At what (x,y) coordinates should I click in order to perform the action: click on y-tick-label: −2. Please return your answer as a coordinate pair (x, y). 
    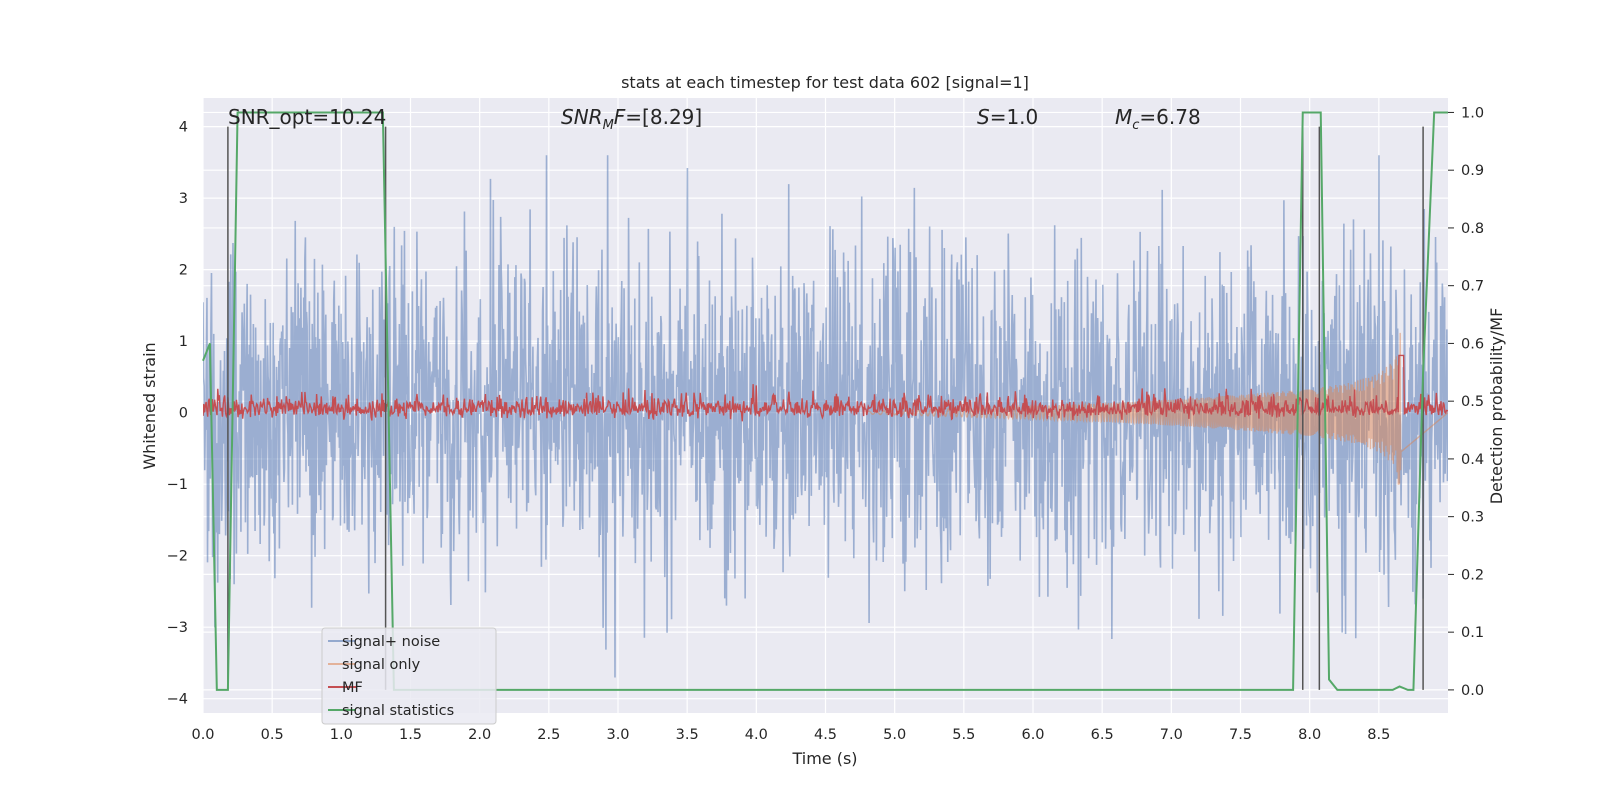
    Looking at the image, I should click on (177, 557).